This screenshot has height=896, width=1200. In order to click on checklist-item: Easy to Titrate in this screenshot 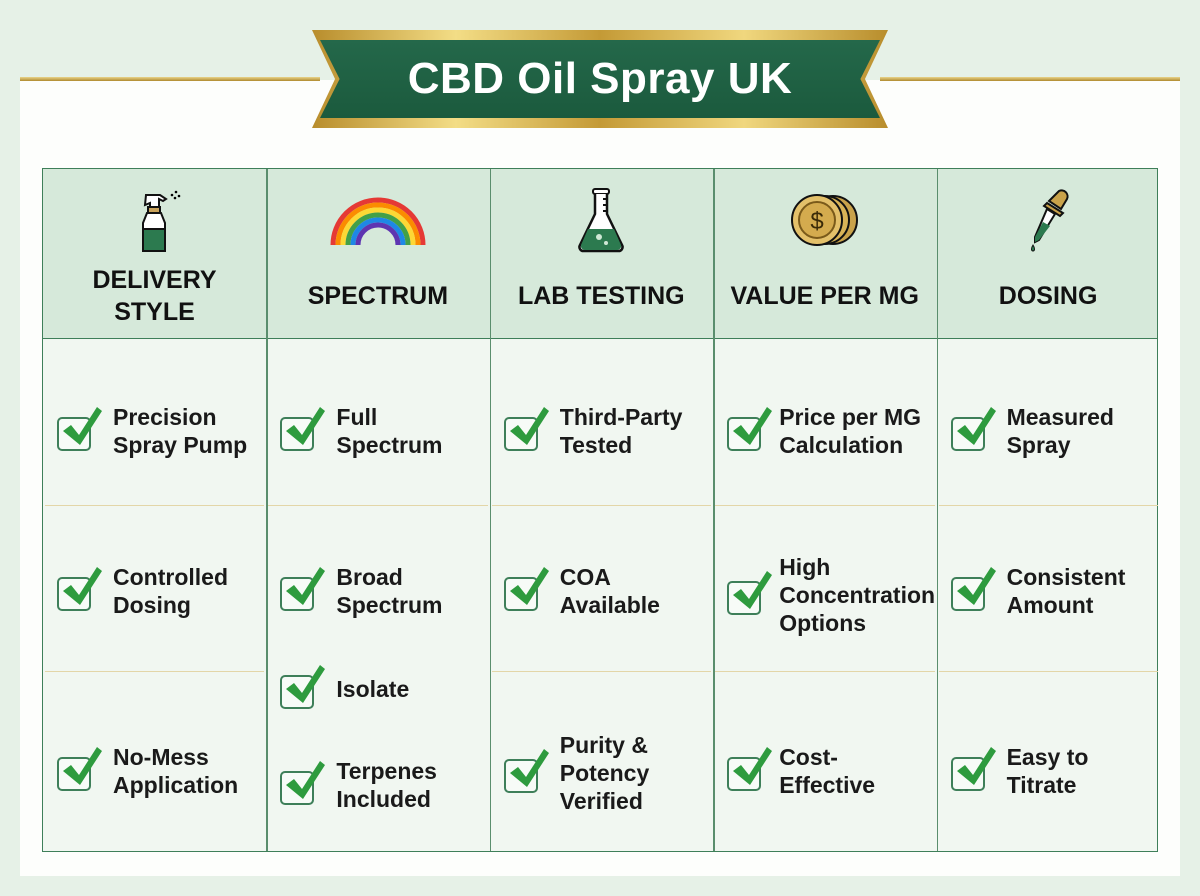, I will do `click(1053, 771)`.